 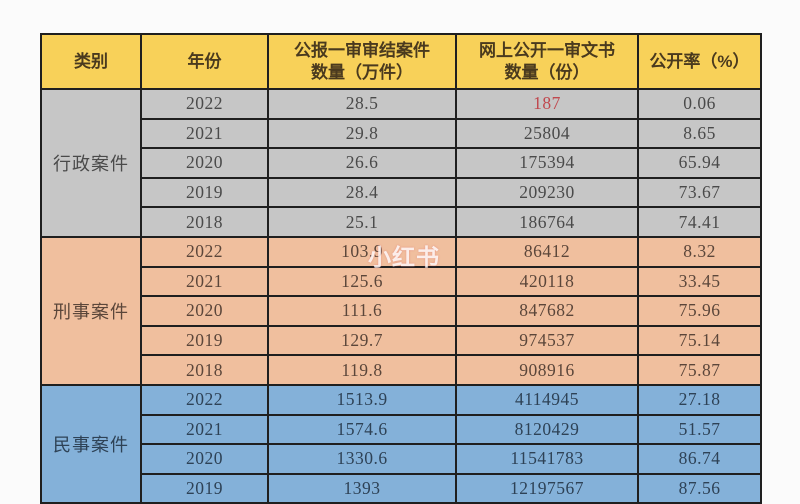 I want to click on rate-cell: 33.45, so click(x=699, y=281).